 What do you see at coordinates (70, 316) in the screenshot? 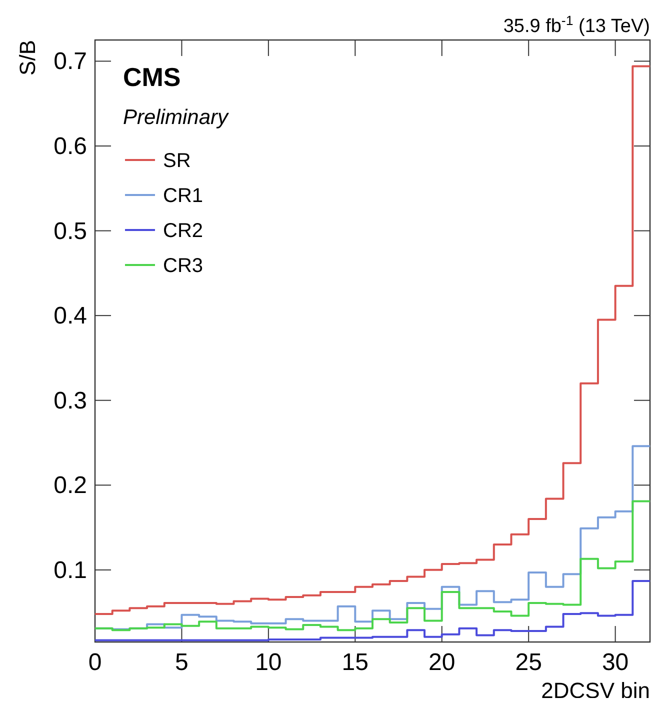
I see `y-tick-label: 0.4` at bounding box center [70, 316].